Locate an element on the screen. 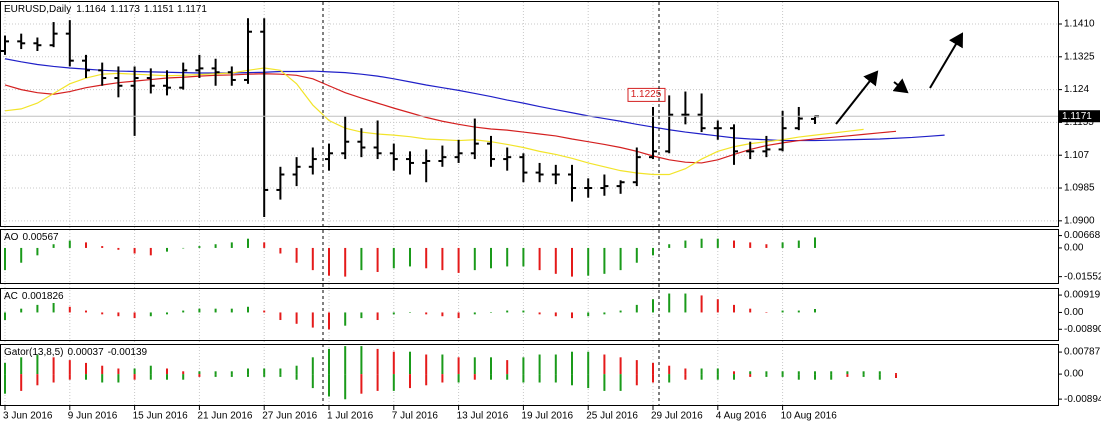 The height and width of the screenshot is (427, 1101). ao-last: 0.00567 is located at coordinates (40, 237).